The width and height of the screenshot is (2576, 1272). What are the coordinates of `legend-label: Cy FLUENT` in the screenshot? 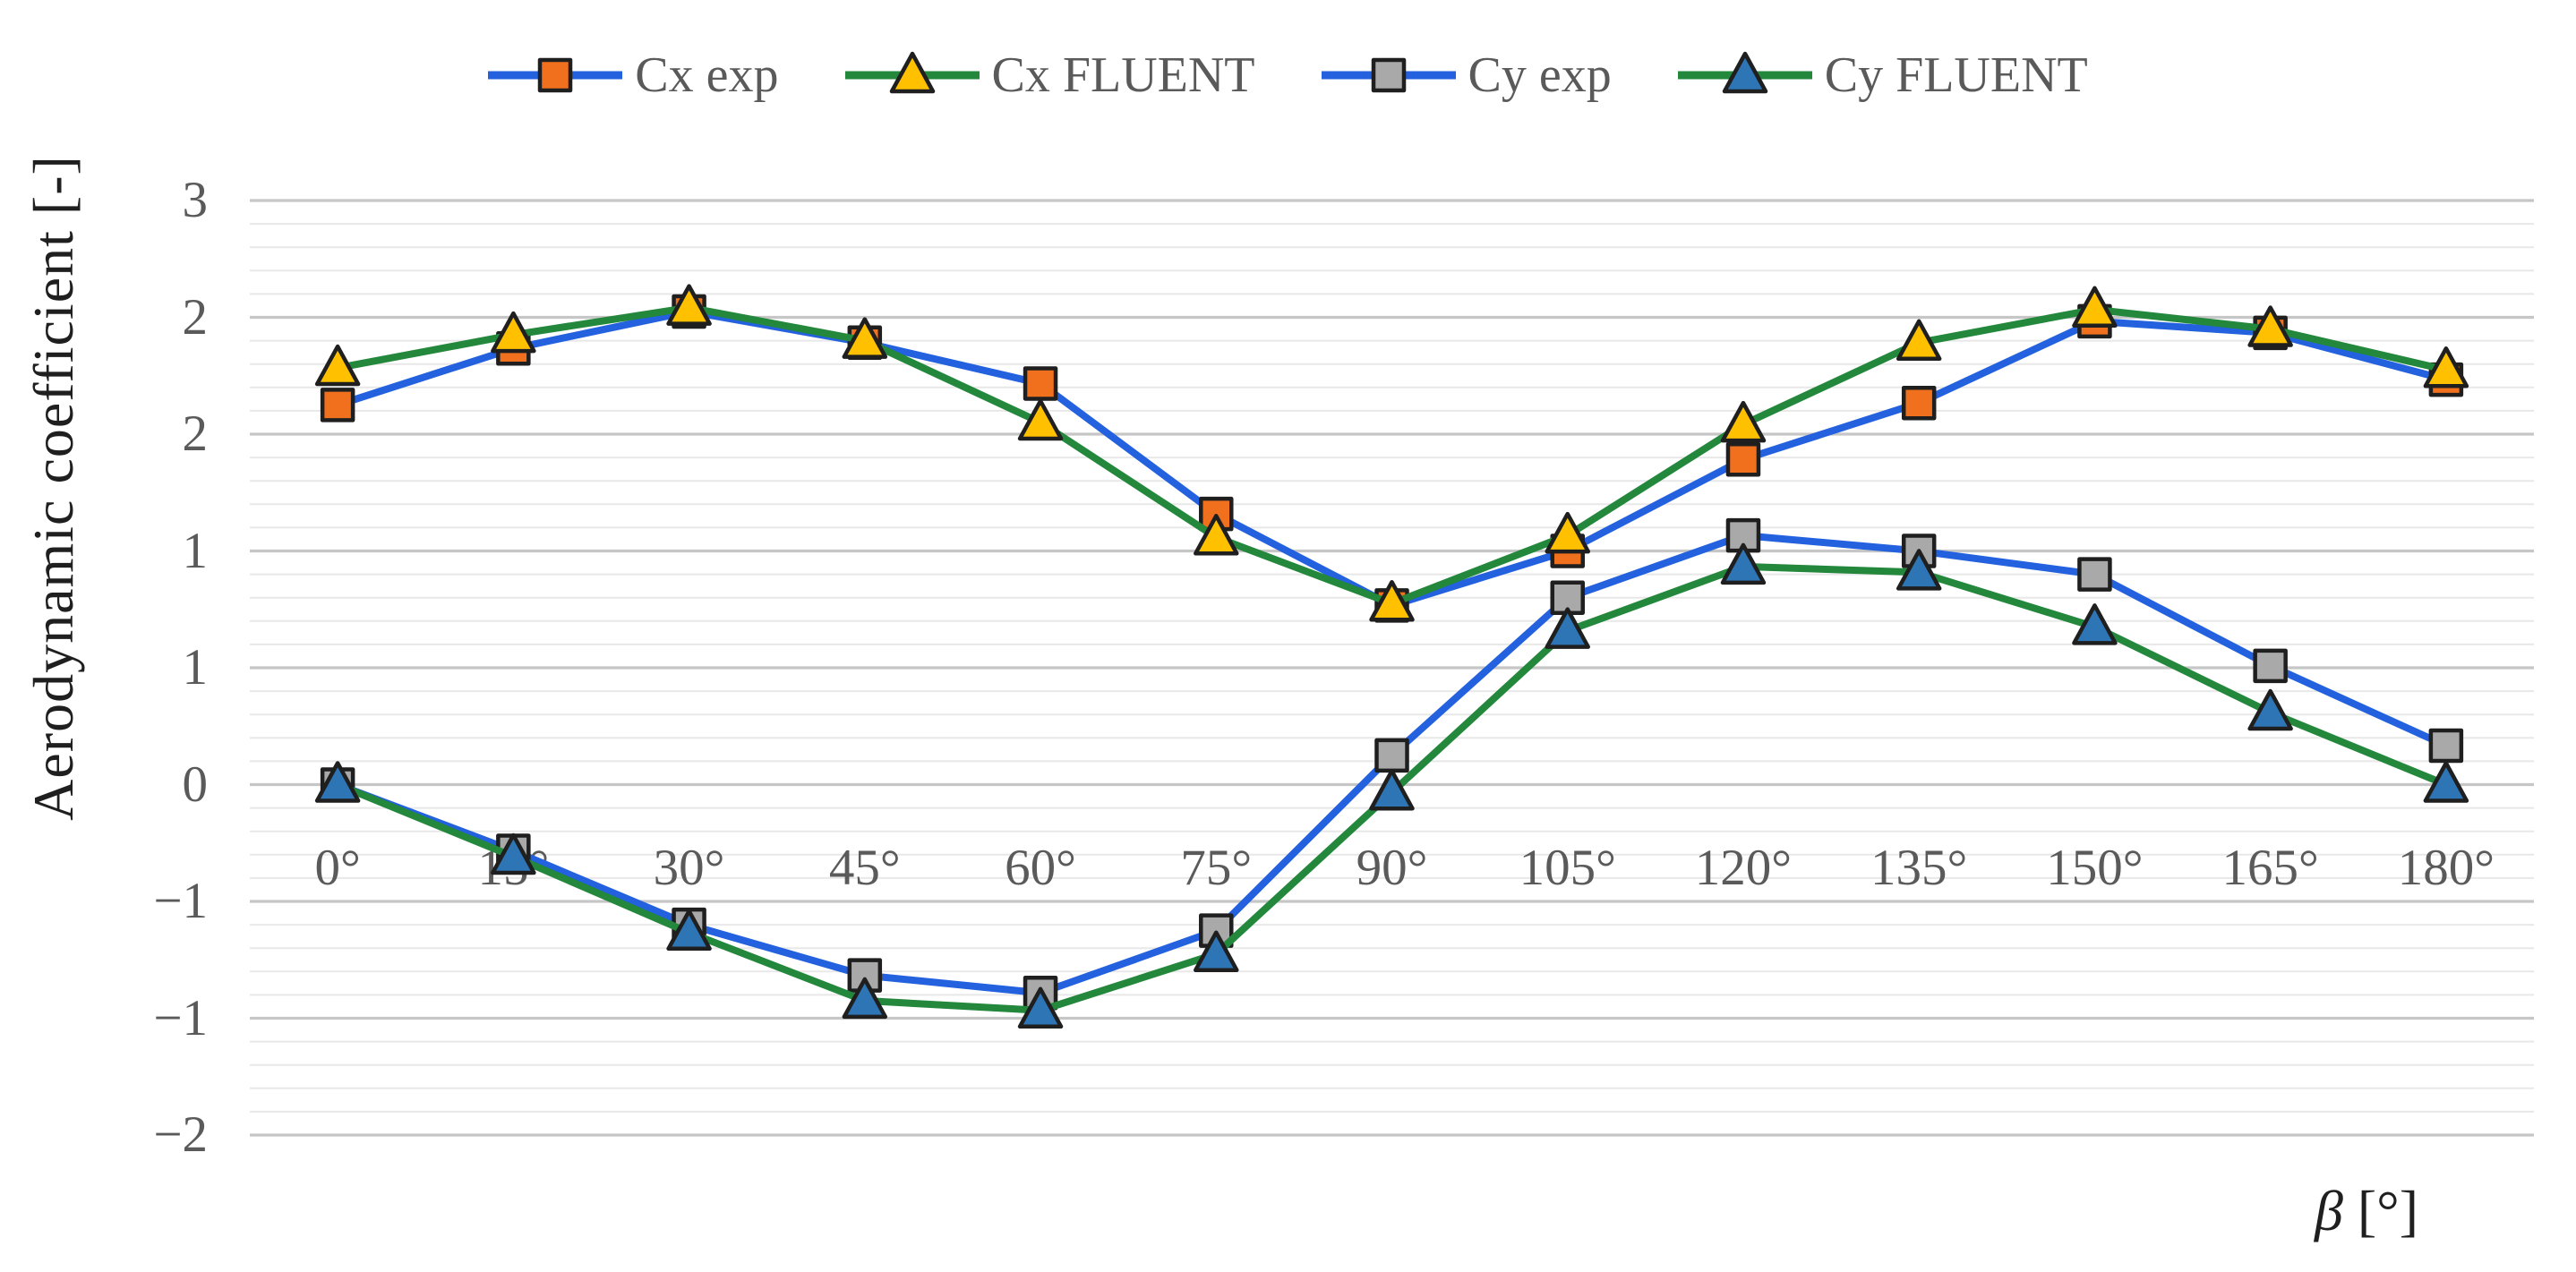 It's located at (1956, 75).